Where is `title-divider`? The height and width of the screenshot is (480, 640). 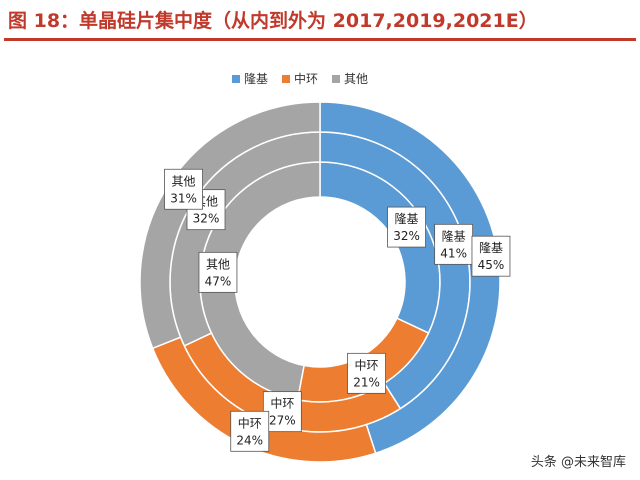 title-divider is located at coordinates (320, 39).